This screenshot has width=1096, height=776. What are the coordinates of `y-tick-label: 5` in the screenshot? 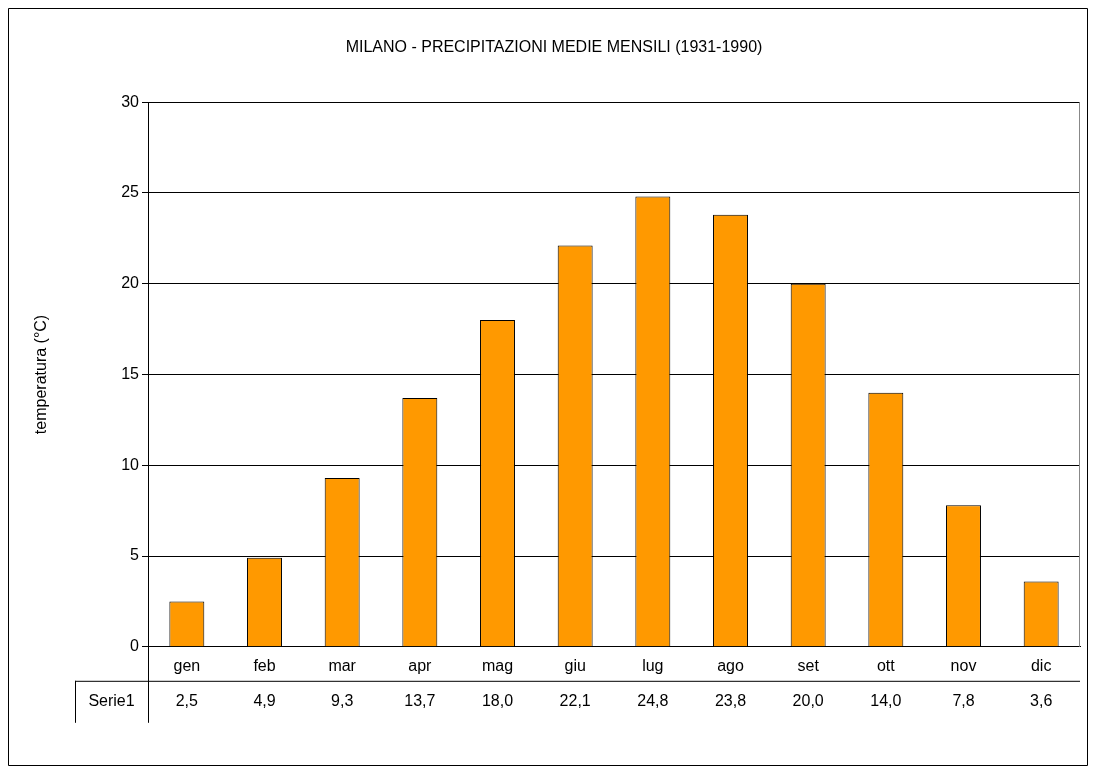 It's located at (135, 555).